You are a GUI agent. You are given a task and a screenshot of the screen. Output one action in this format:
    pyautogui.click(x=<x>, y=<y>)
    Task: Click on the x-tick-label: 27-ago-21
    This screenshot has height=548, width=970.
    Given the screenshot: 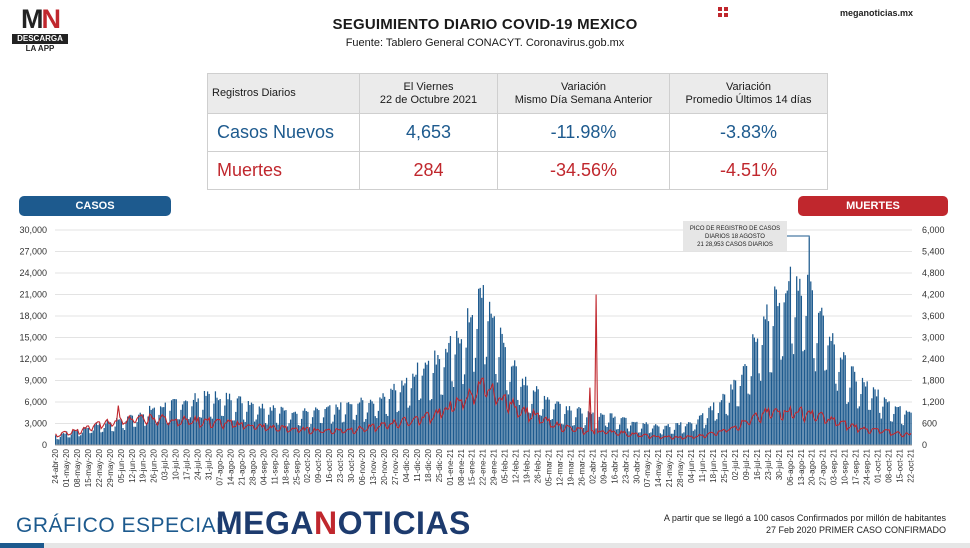 What is the action you would take?
    pyautogui.click(x=823, y=466)
    